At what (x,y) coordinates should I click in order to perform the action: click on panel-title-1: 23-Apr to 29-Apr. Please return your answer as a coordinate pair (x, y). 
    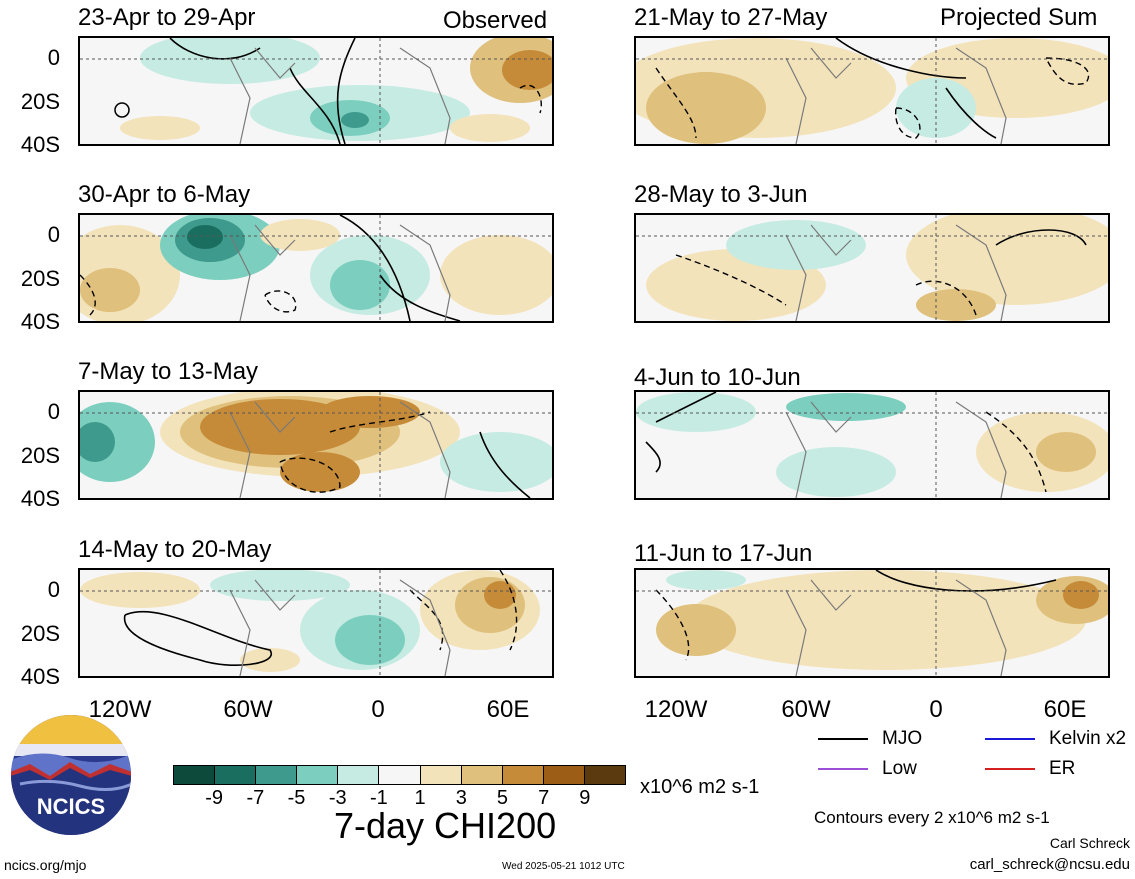
    Looking at the image, I should click on (167, 17).